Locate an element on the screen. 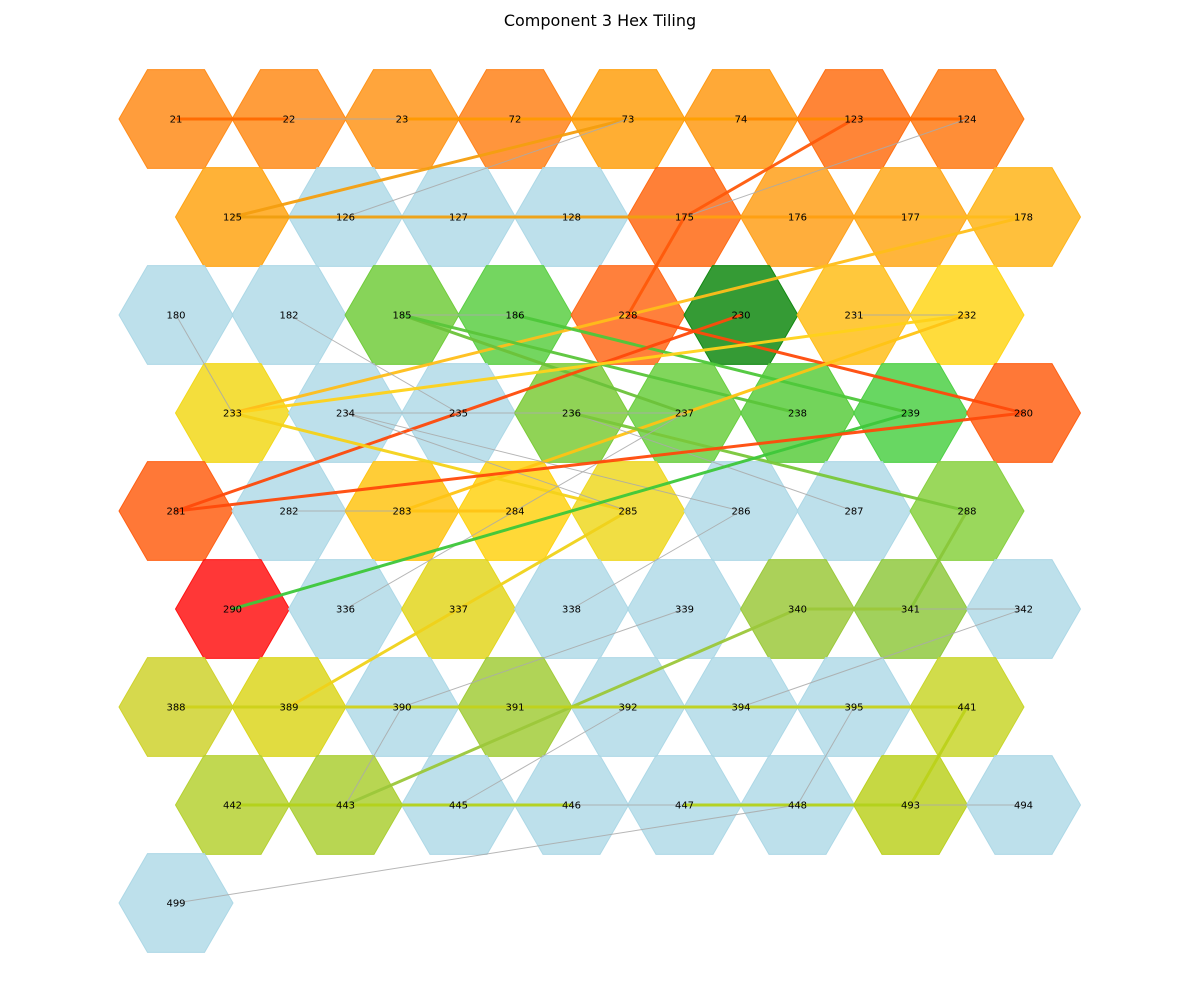 The width and height of the screenshot is (1200, 1000). hex-label-236: 236 is located at coordinates (571, 414).